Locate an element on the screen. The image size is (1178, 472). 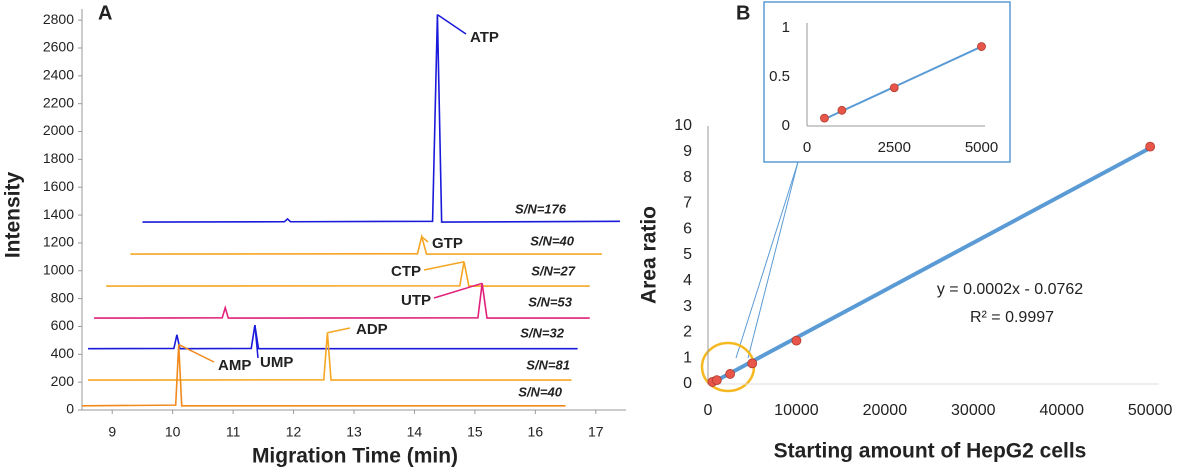
y-tick-label: 2400 is located at coordinates (58, 75).